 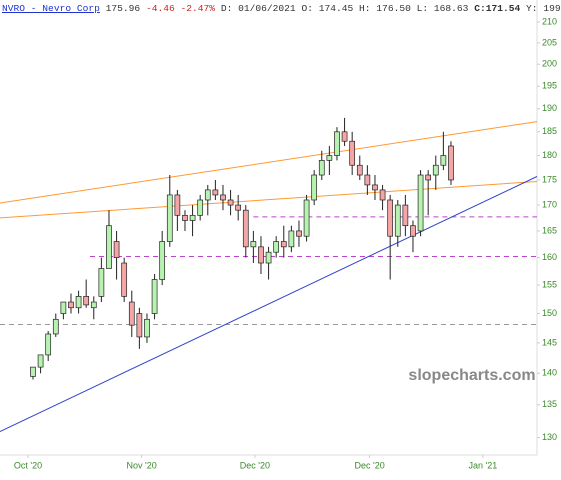 What do you see at coordinates (549, 131) in the screenshot?
I see `y-tick-label: 185` at bounding box center [549, 131].